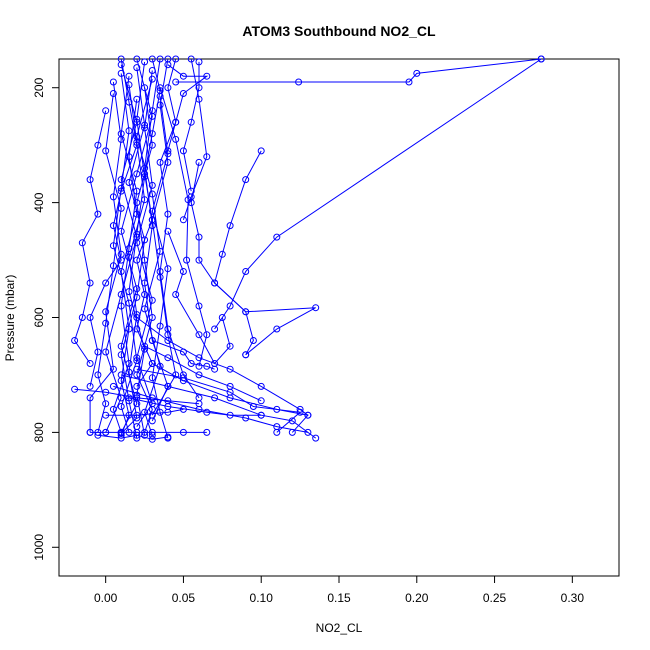 The width and height of the screenshot is (650, 650). Describe the element at coordinates (39, 202) in the screenshot. I see `y-tick-label: 400` at that location.